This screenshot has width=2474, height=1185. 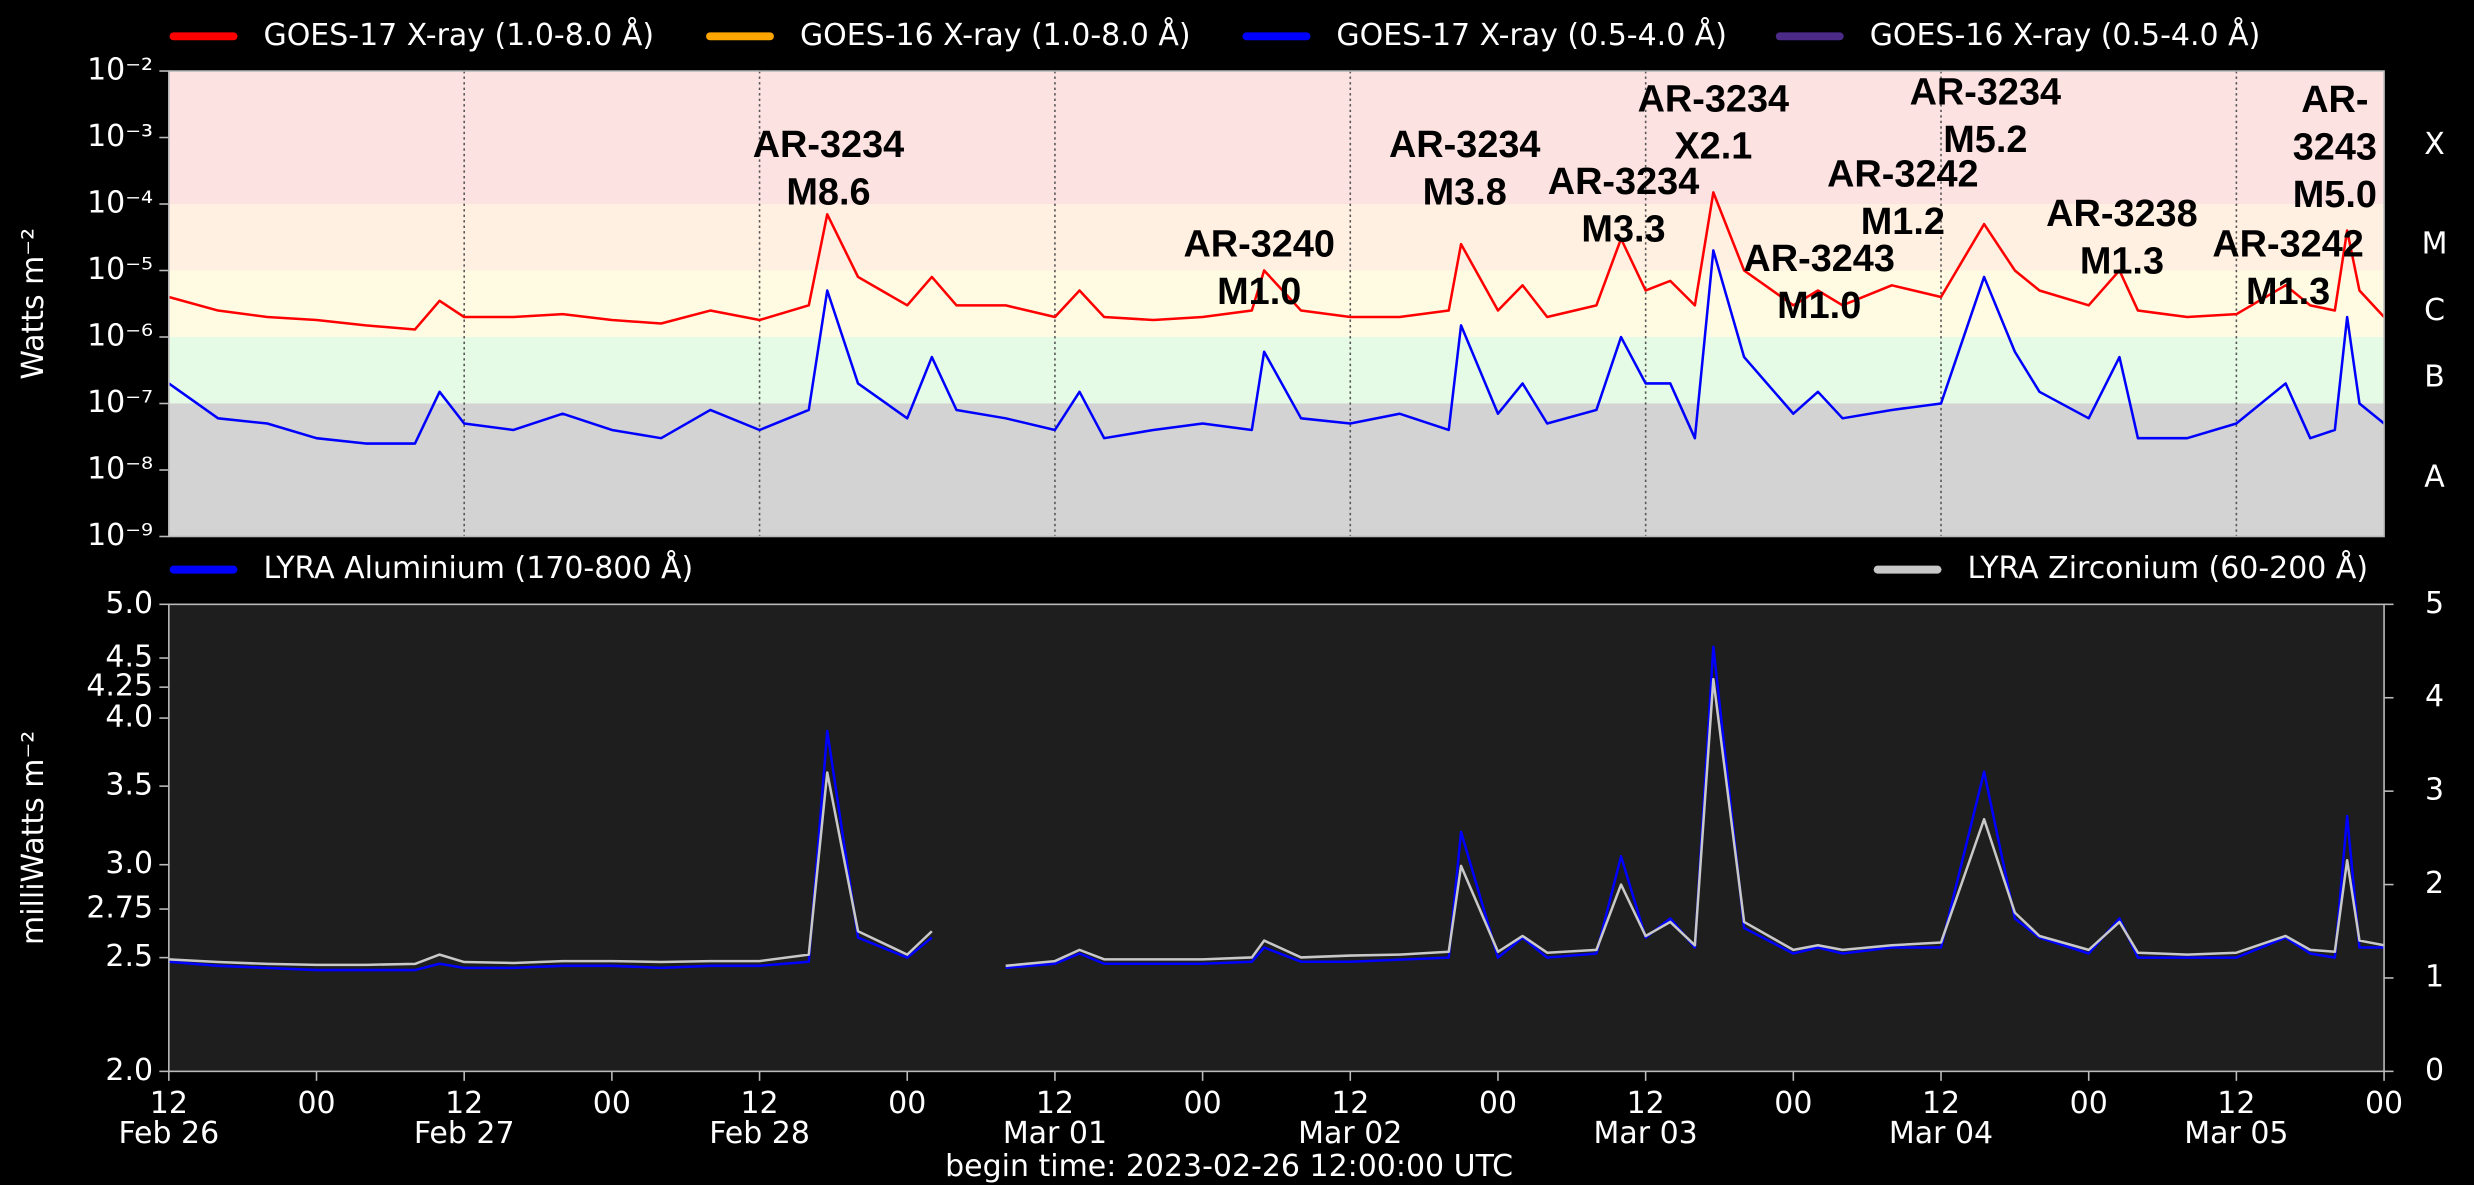 What do you see at coordinates (1646, 1133) in the screenshot?
I see `x-date-label: Mar 03` at bounding box center [1646, 1133].